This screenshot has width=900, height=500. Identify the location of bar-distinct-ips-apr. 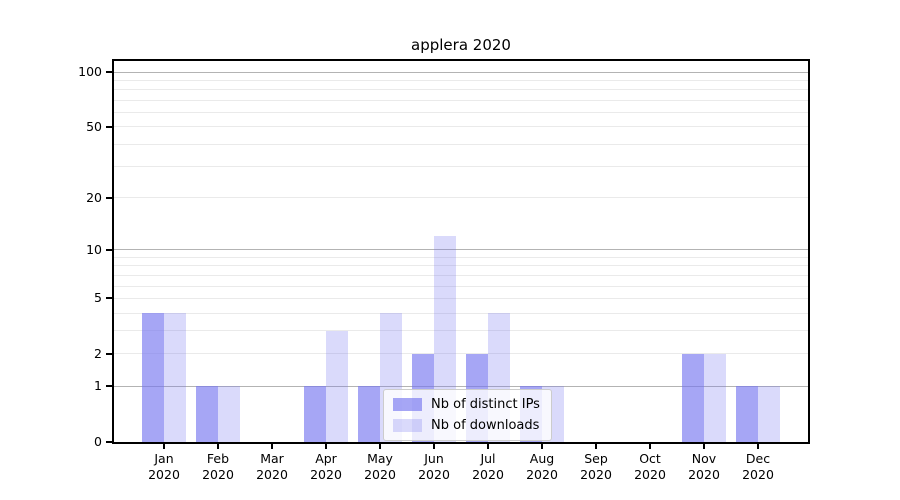
(315, 414).